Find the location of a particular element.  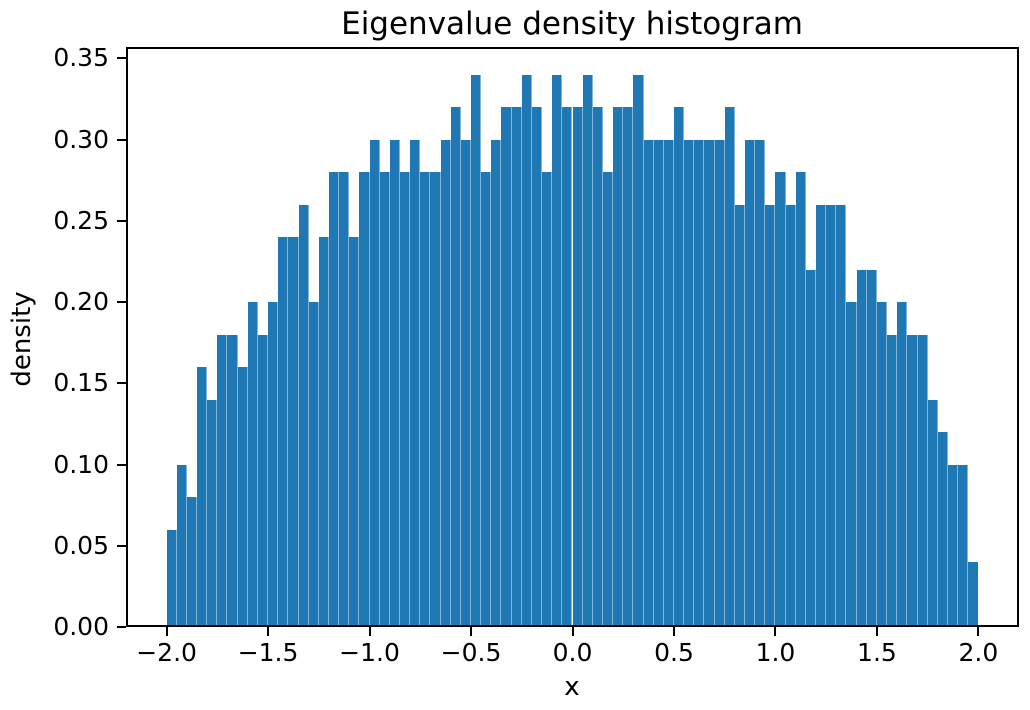

y-axis-tick-label: 0.30 is located at coordinates (81, 139).